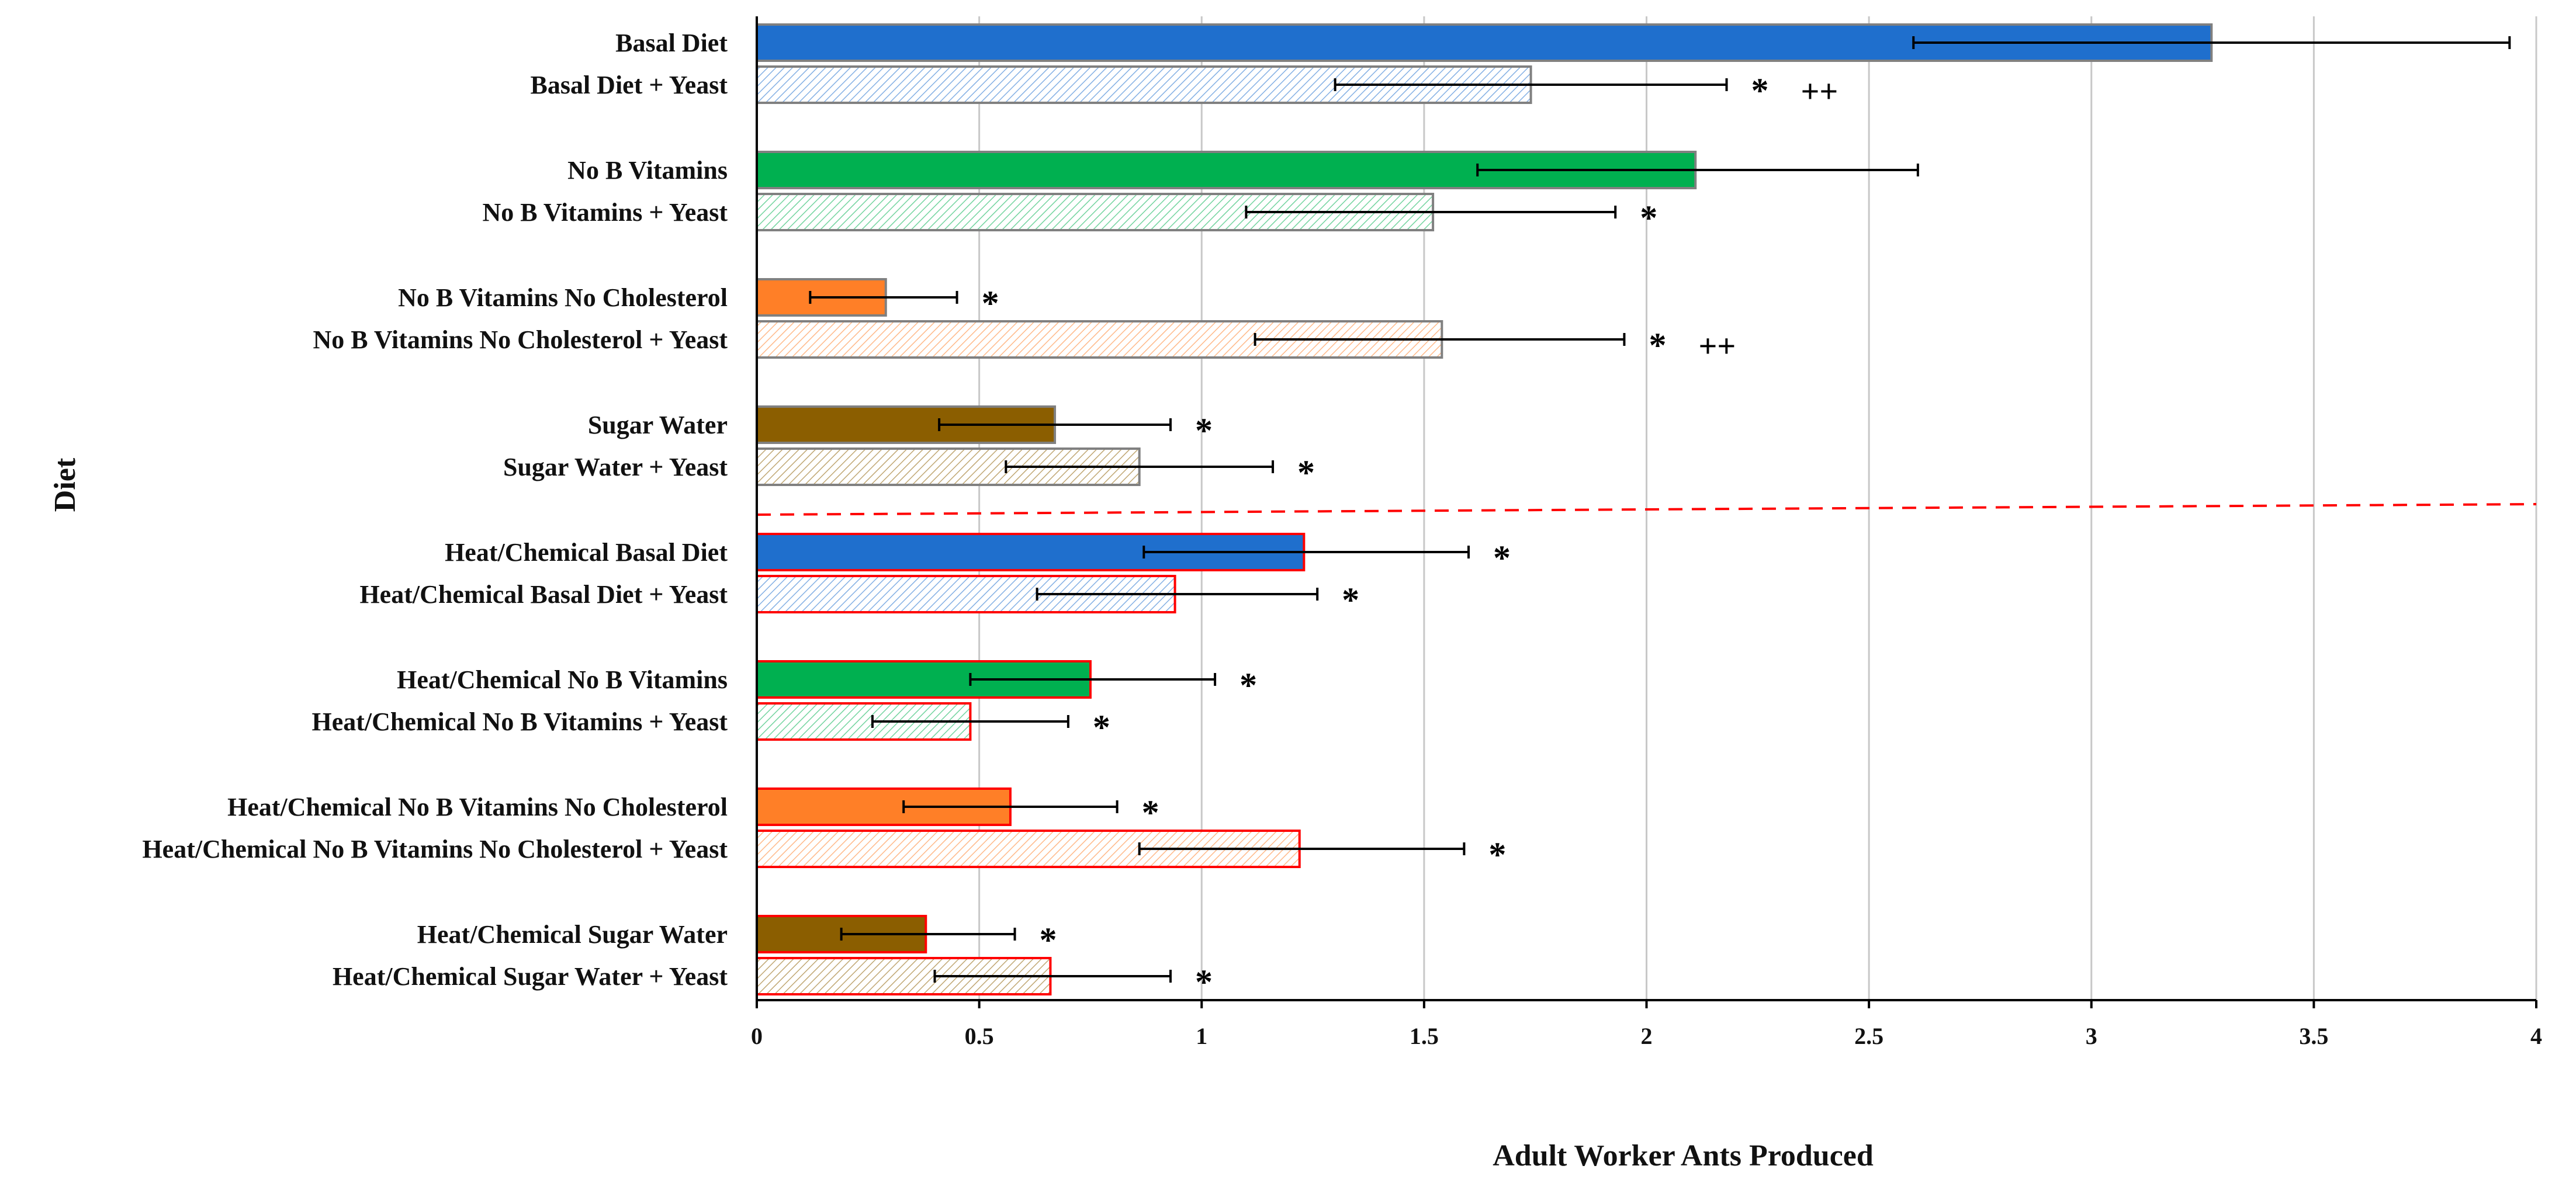 Image resolution: width=2576 pixels, height=1190 pixels. I want to click on category-label-7: Sugar Water + Yeast, so click(615, 467).